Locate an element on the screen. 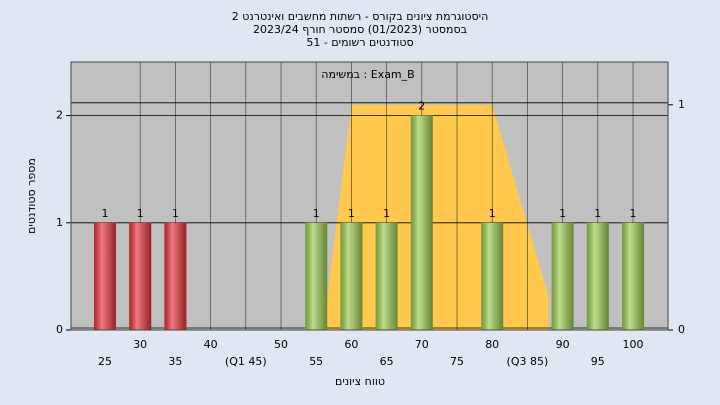  x-axis-label: טווח ציונים is located at coordinates (360, 381).